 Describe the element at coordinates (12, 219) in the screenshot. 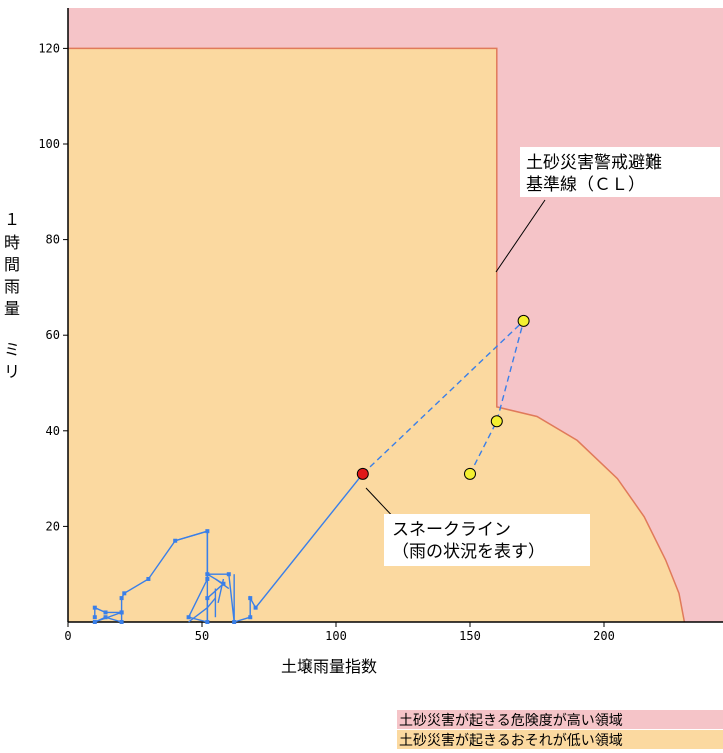

I see `y-label-char-1: １` at that location.